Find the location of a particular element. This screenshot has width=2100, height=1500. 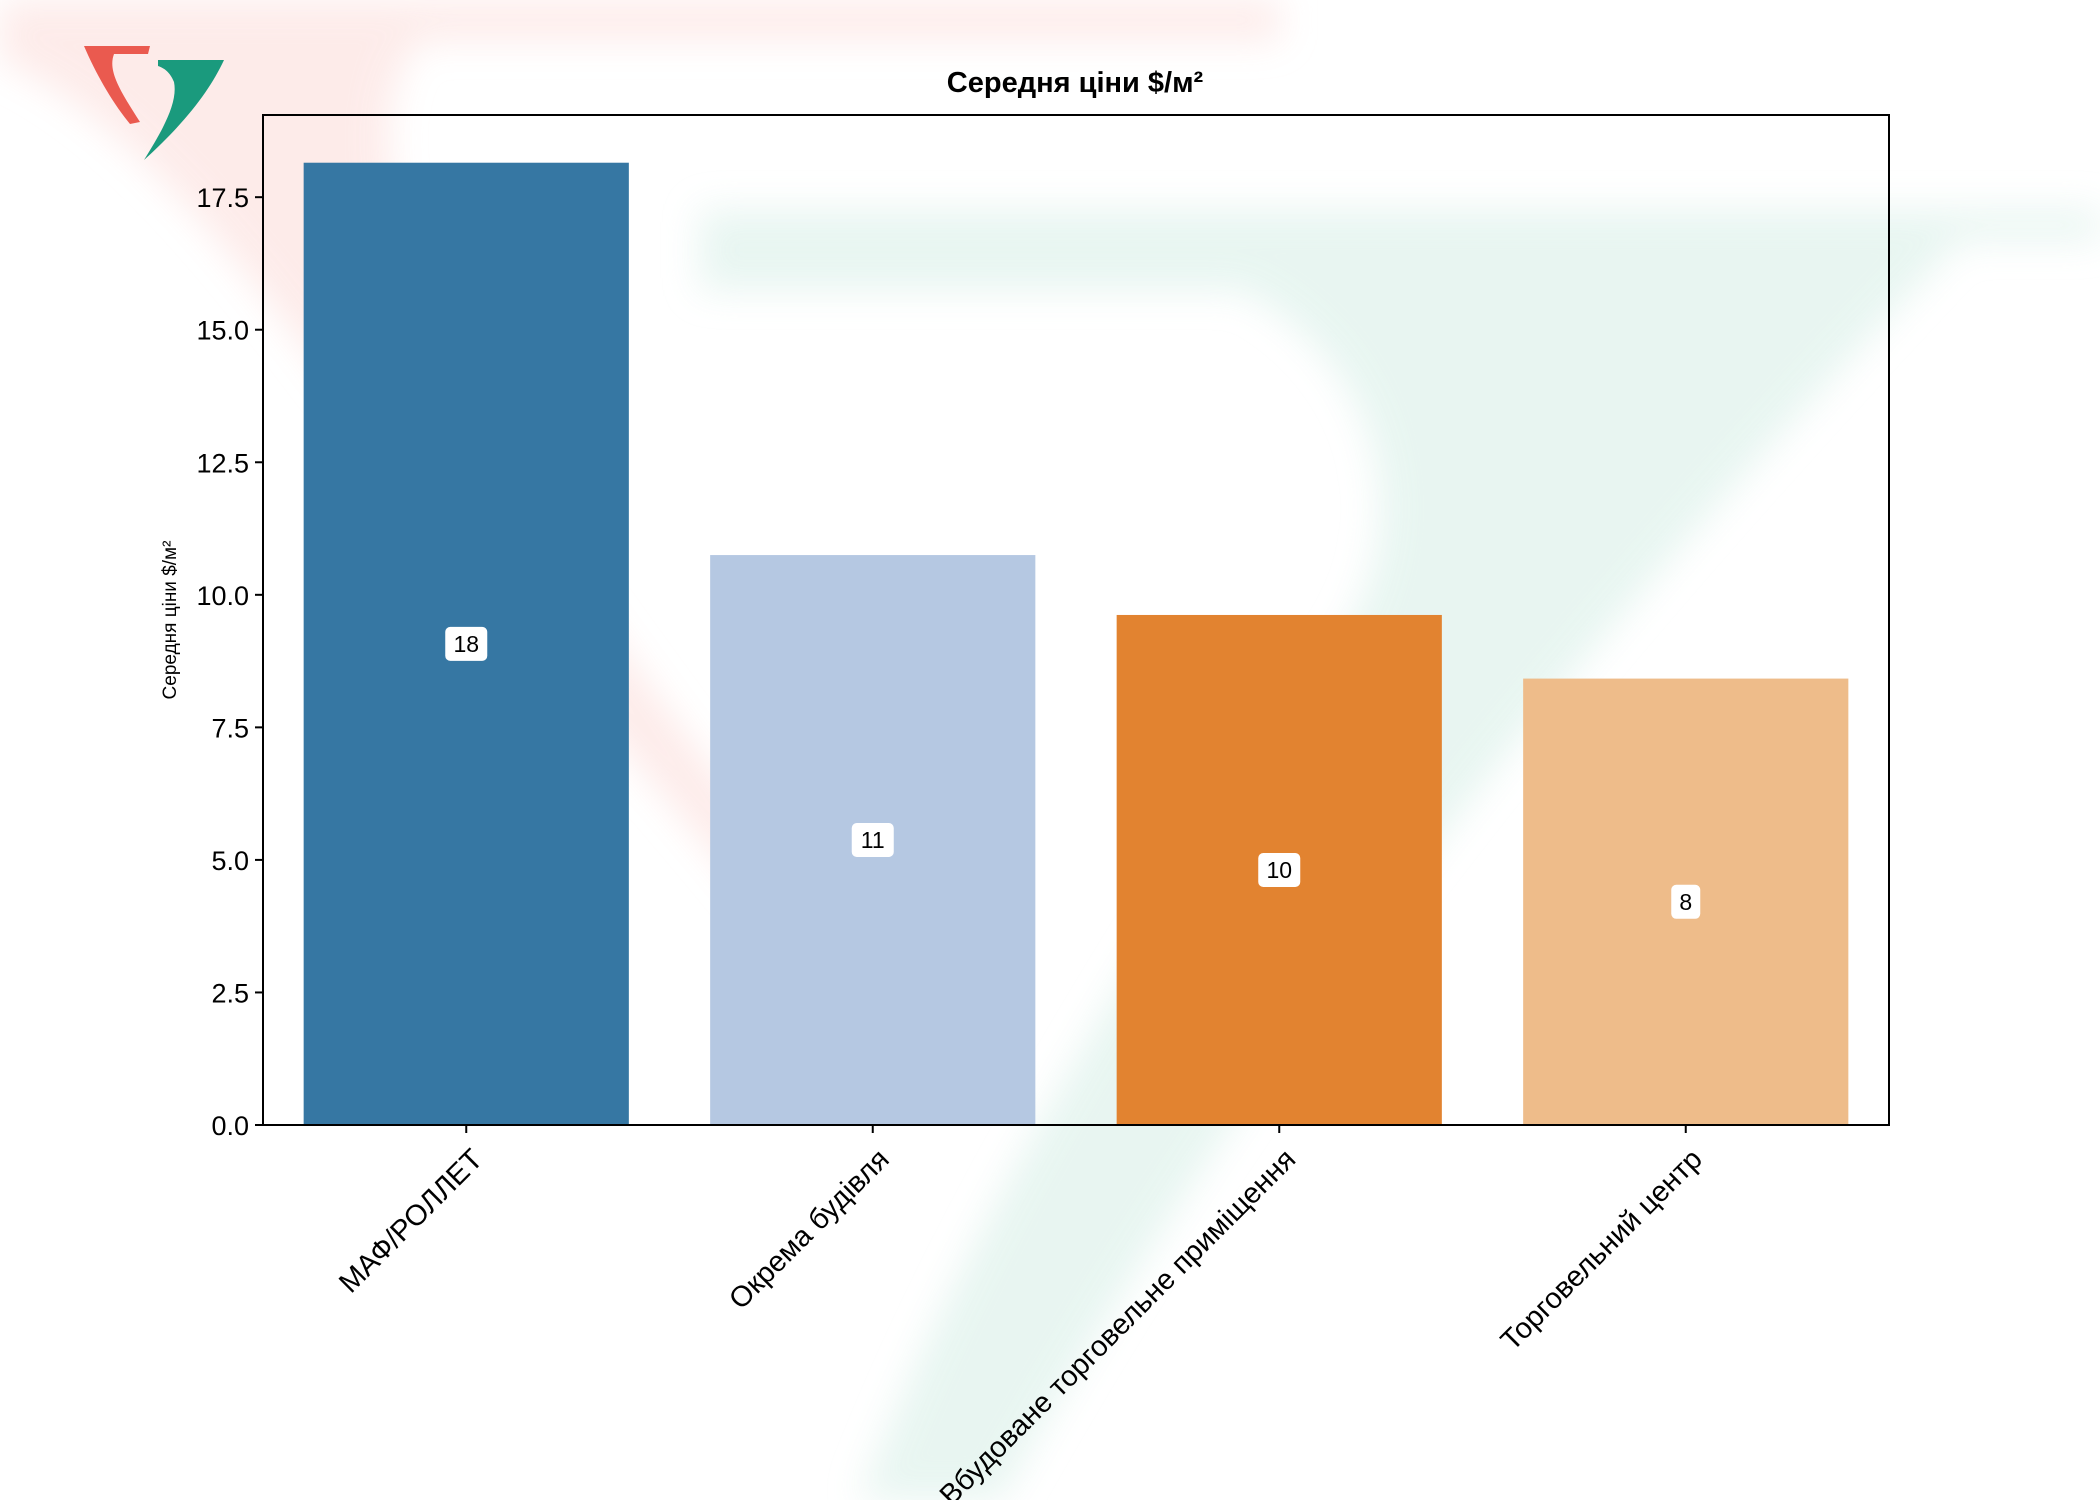

y-tick-label-5: 12.5 is located at coordinates (222, 463).